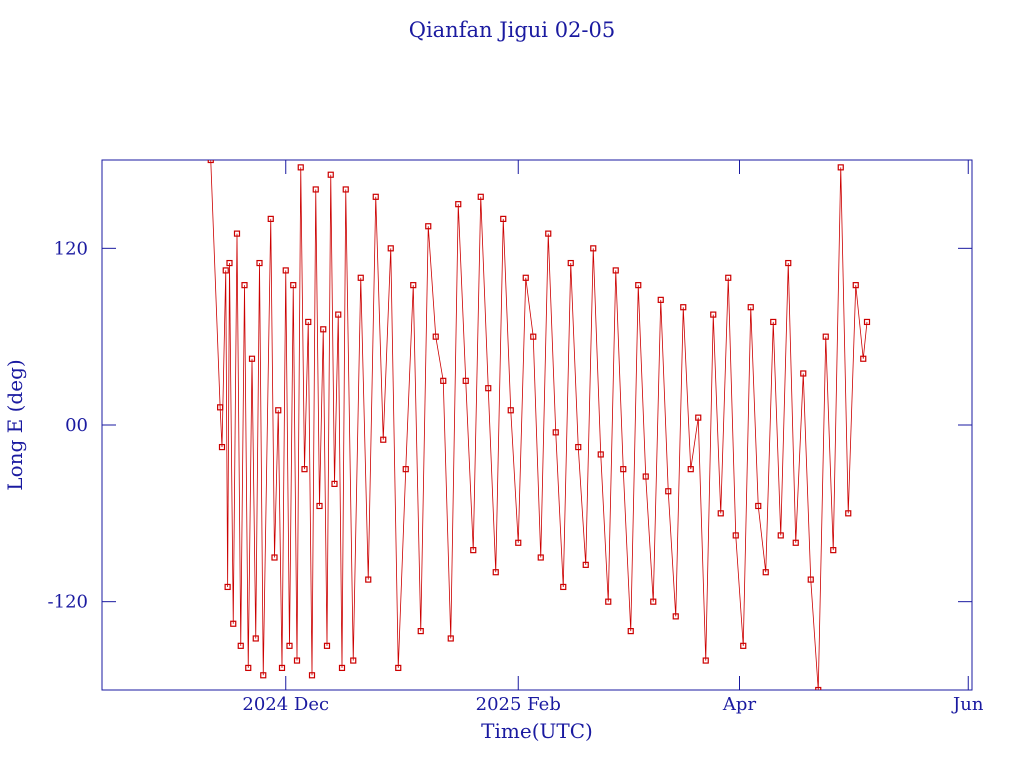  I want to click on chart-title: Qianfan Jigui 02-05, so click(512, 30).